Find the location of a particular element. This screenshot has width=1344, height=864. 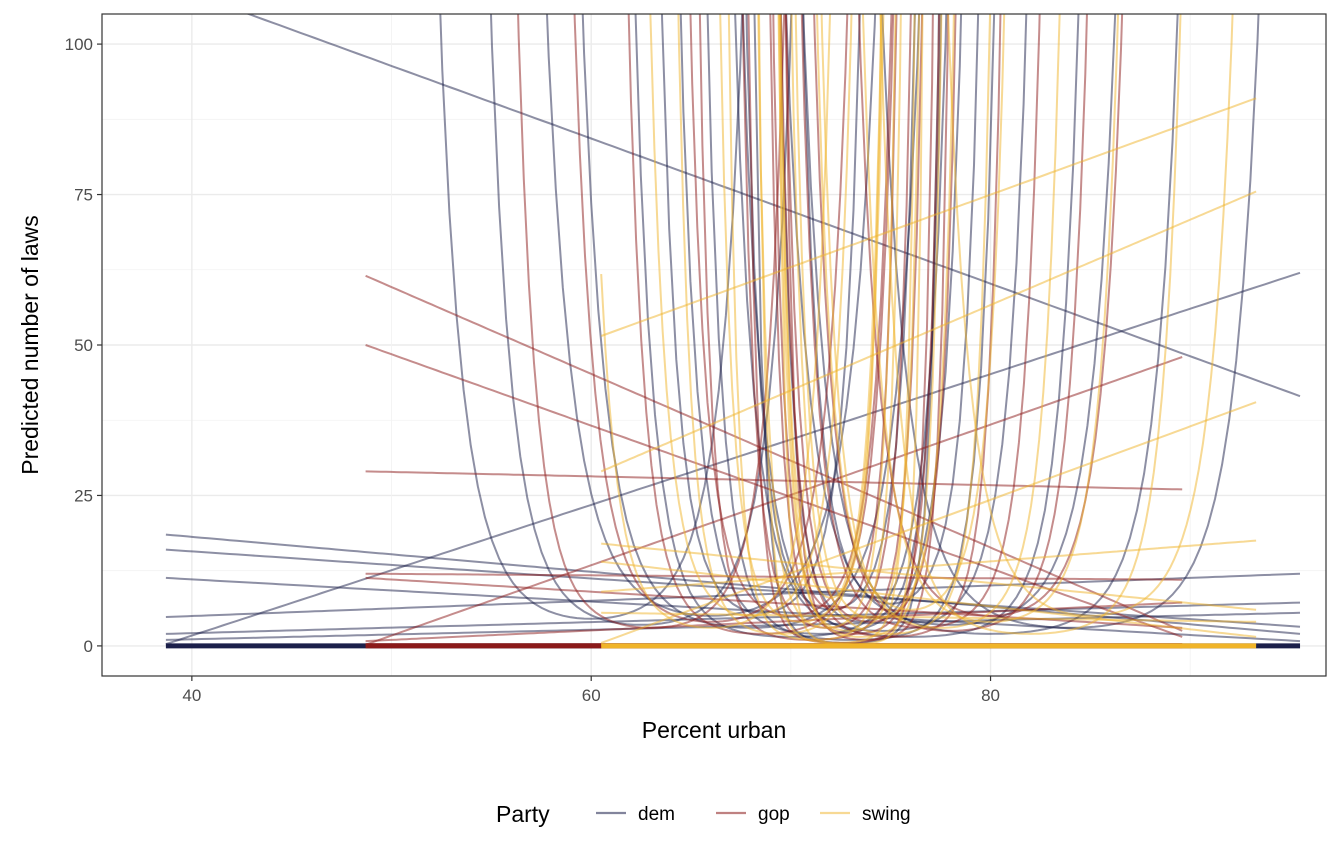

legend: Party dem gop swing is located at coordinates (703, 814).